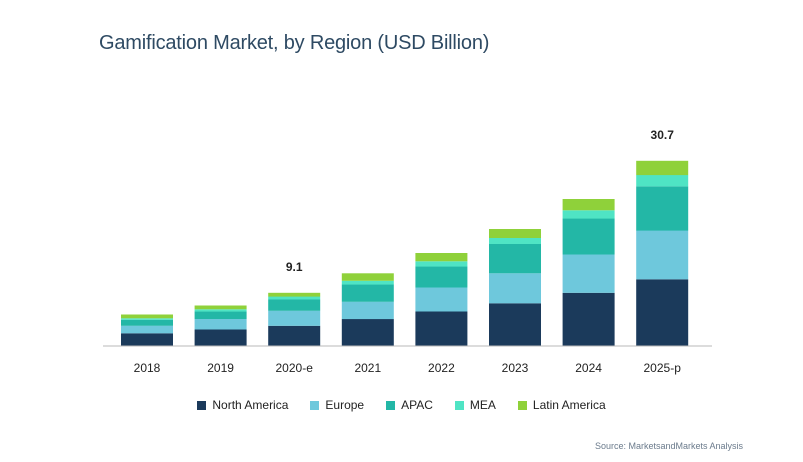  I want to click on legend-item: Europe, so click(337, 405).